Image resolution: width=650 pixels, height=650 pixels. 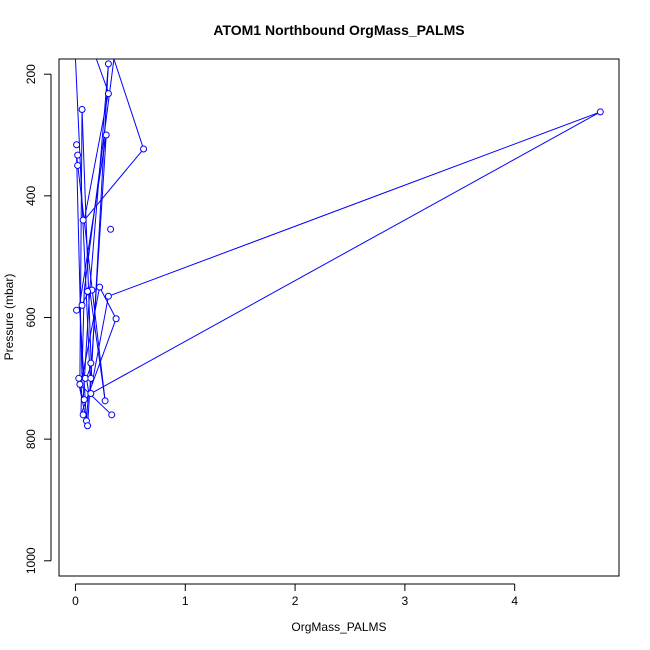 I want to click on y-tick-label: 600, so click(x=31, y=317).